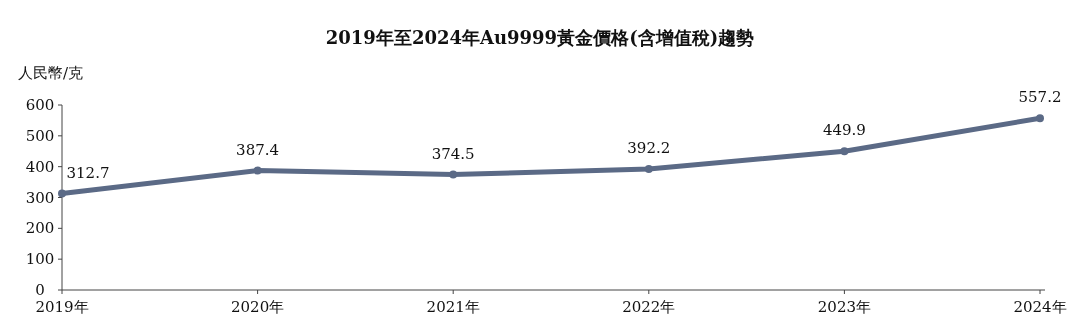  What do you see at coordinates (51, 73) in the screenshot?
I see `y-axis-title: 人民幣/克` at bounding box center [51, 73].